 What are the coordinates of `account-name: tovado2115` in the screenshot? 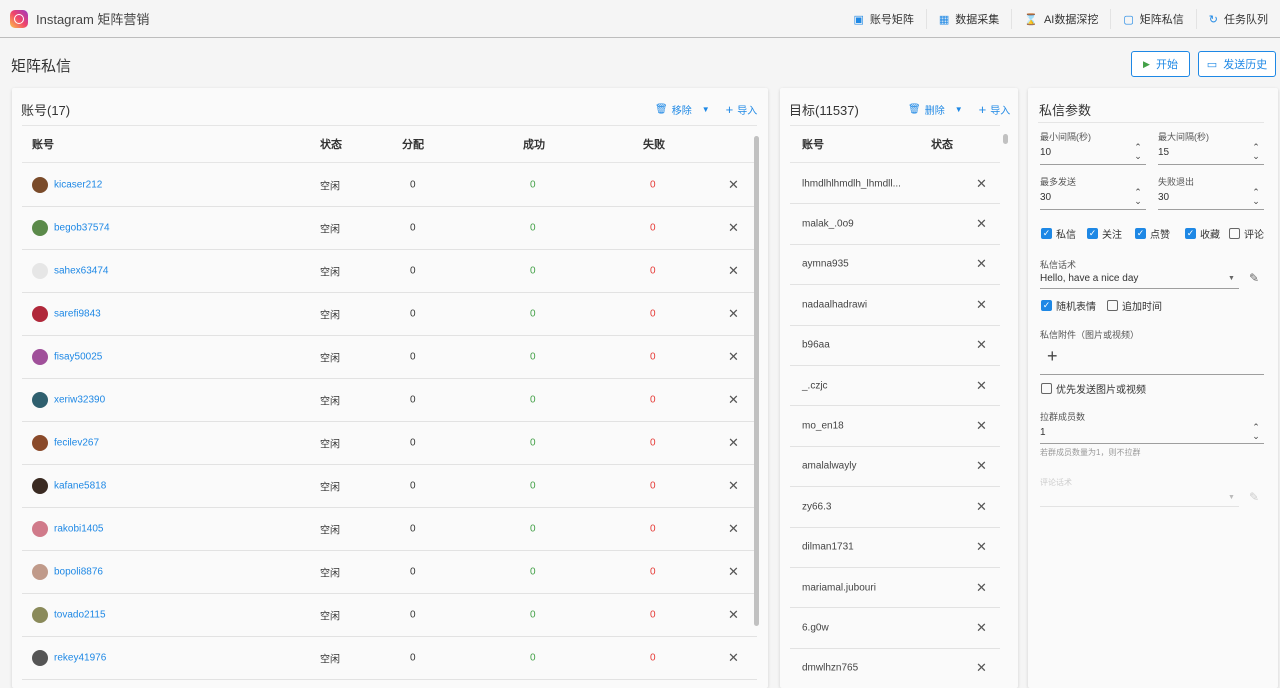 It's located at (80, 615).